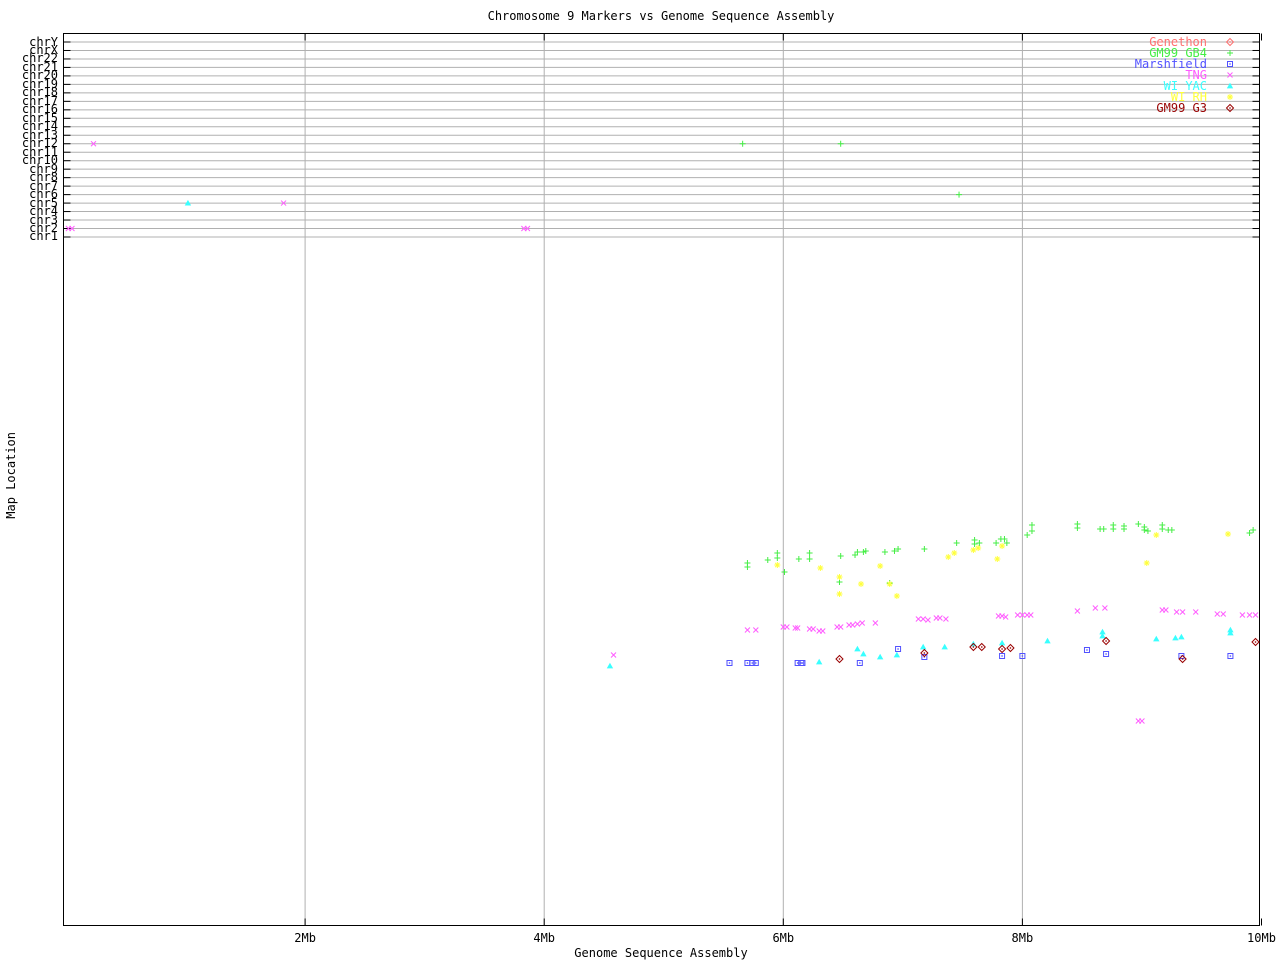 The width and height of the screenshot is (1280, 960). What do you see at coordinates (1171, 64) in the screenshot?
I see `legend-label-marshfield: Marshfield` at bounding box center [1171, 64].